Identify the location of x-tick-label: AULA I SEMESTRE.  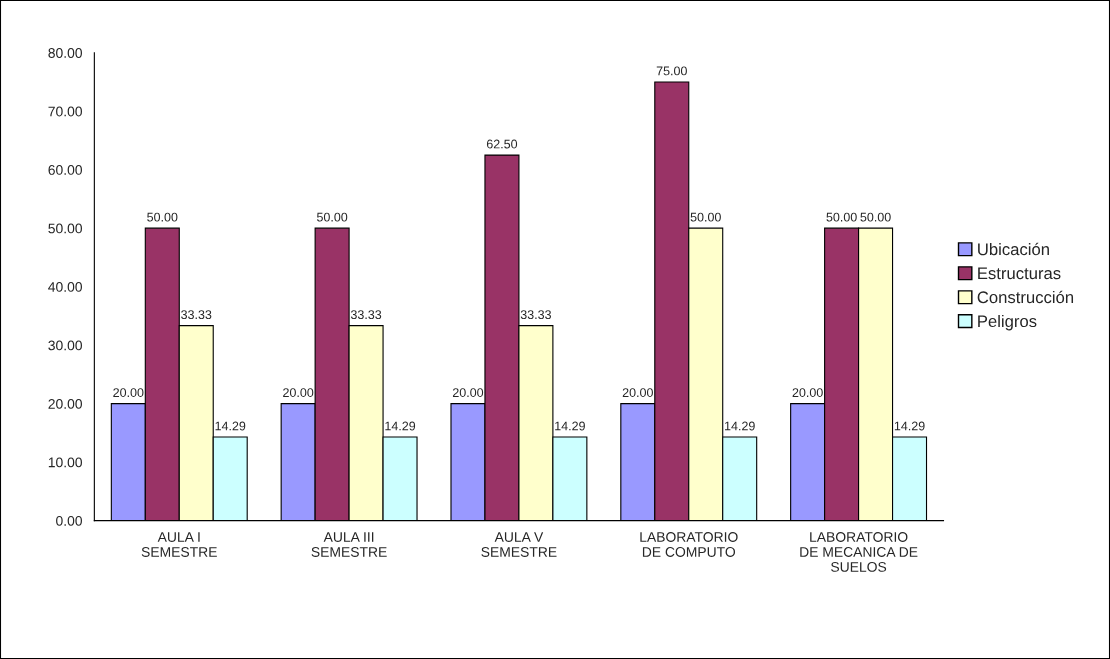
(179, 544).